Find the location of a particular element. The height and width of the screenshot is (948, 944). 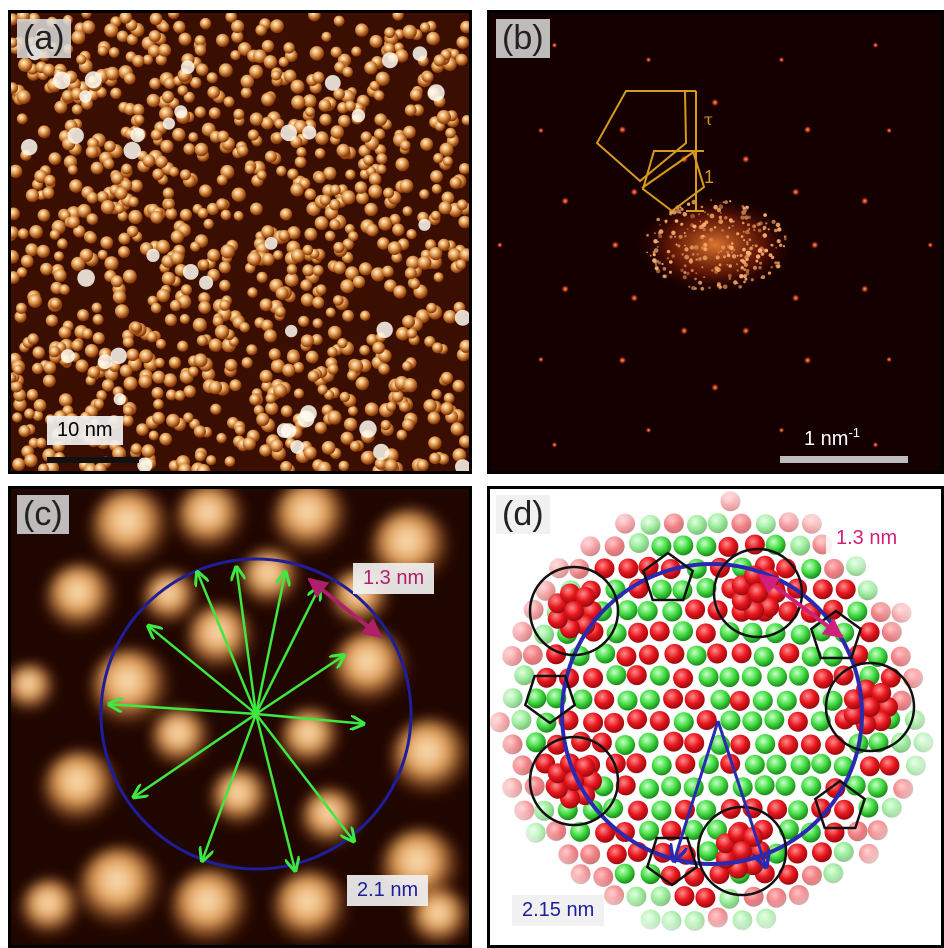

distance-label-d: 1.3 nm is located at coordinates (867, 538).